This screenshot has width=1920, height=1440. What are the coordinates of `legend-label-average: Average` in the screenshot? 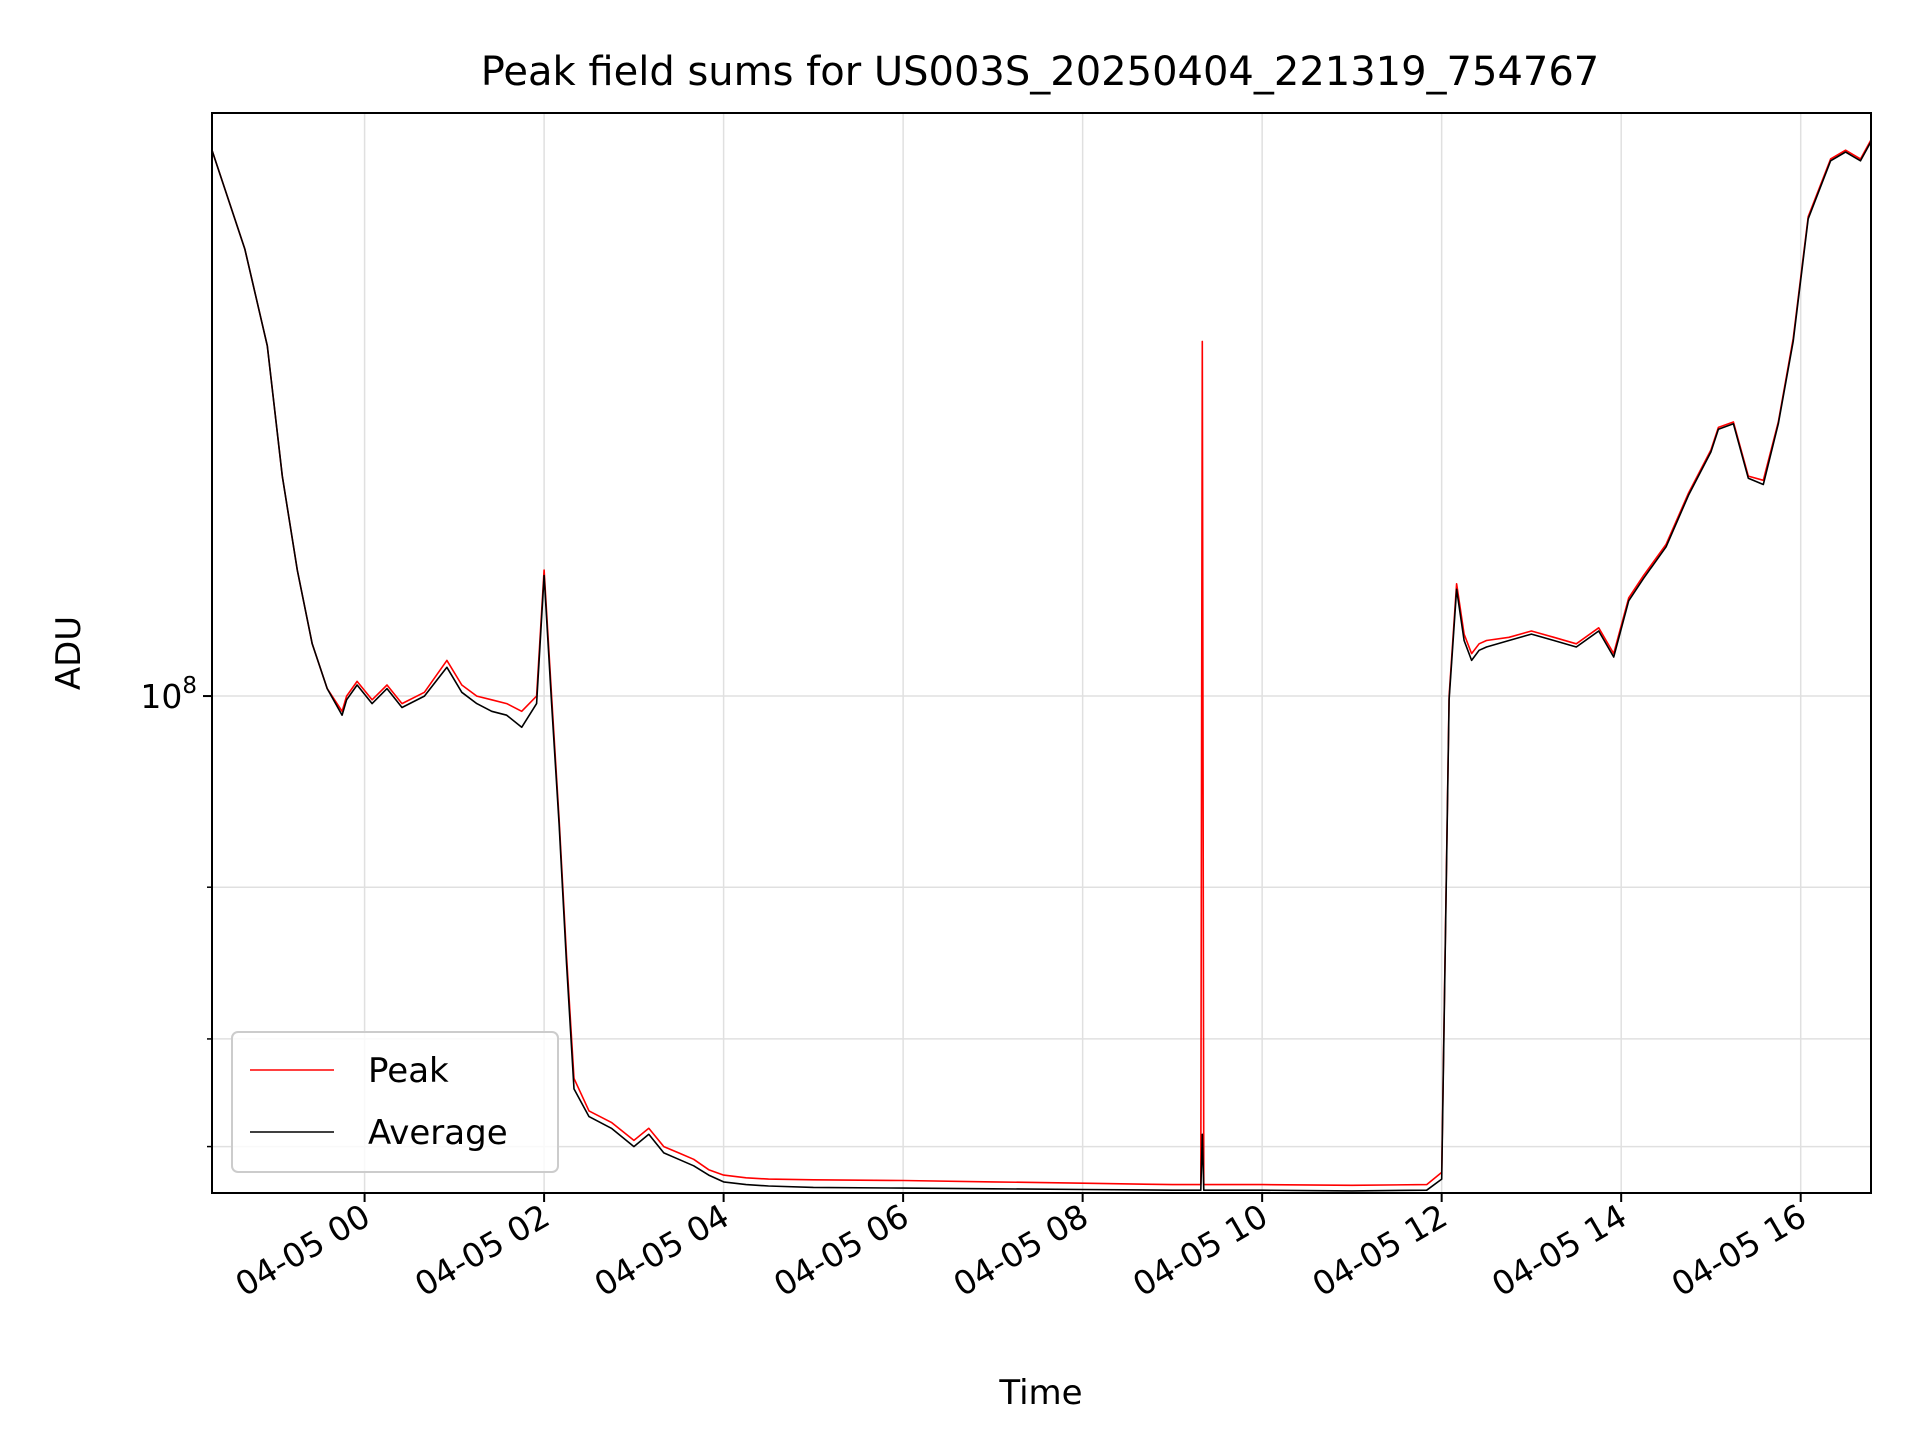 It's located at (438, 1133).